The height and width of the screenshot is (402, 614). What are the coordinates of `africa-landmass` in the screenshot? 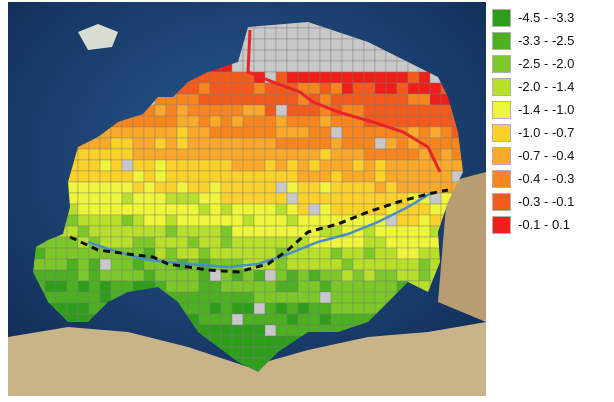 It's located at (247, 359).